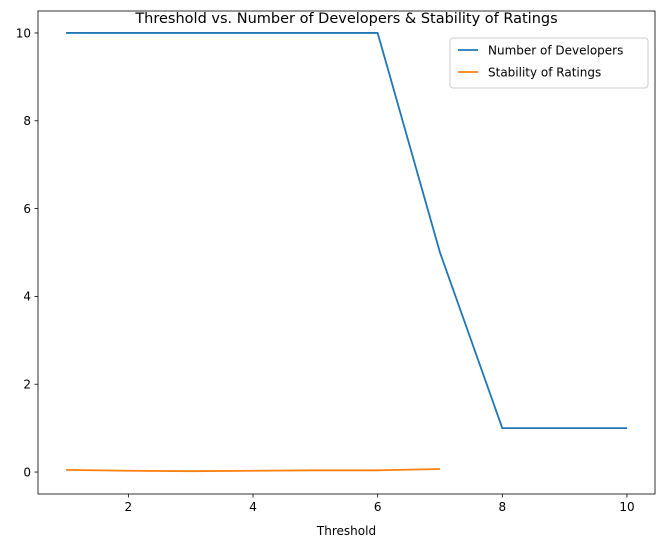 This screenshot has width=667, height=547. What do you see at coordinates (253, 507) in the screenshot?
I see `x-tick-label: 4` at bounding box center [253, 507].